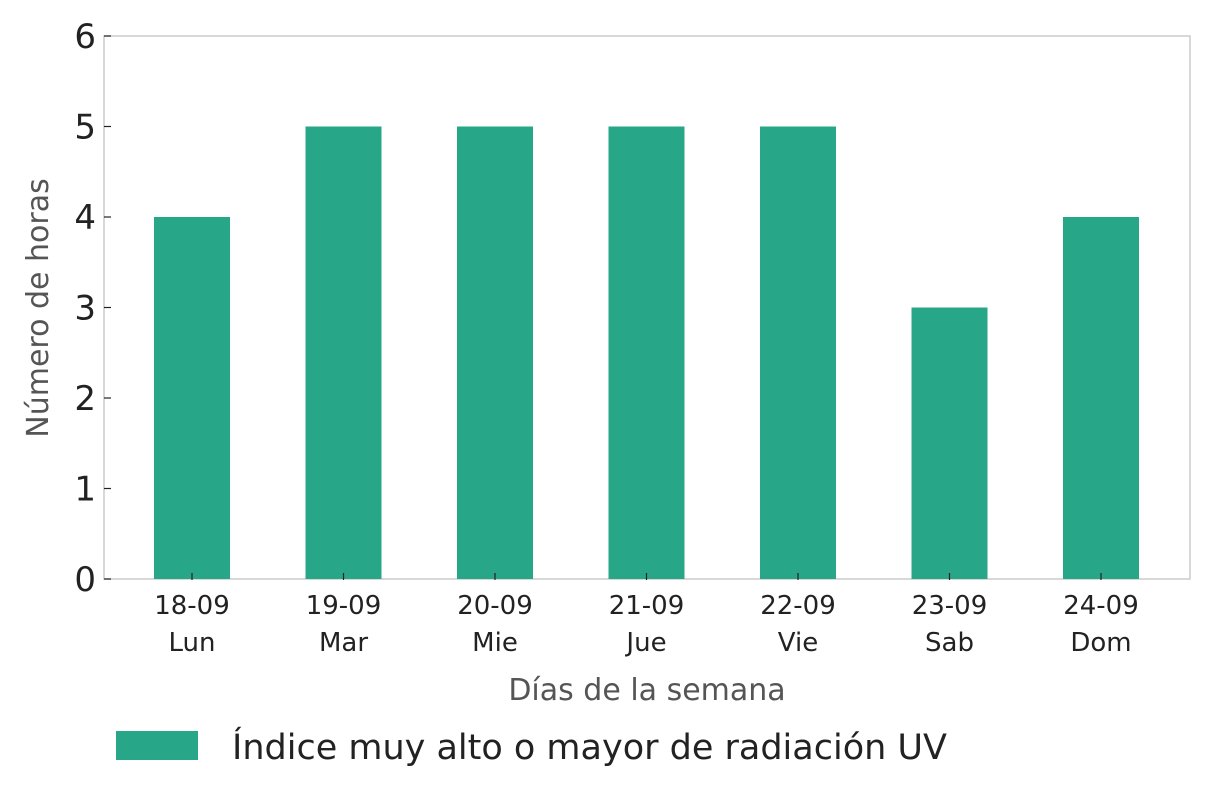 The image size is (1209, 807). Describe the element at coordinates (85, 37) in the screenshot. I see `y-tick-label-6: 6` at that location.